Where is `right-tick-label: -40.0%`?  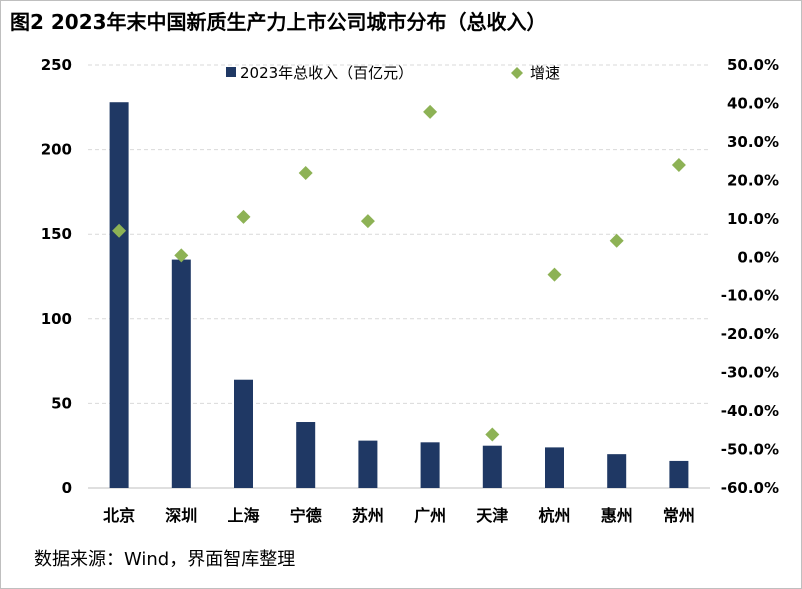 right-tick-label: -40.0% is located at coordinates (750, 411).